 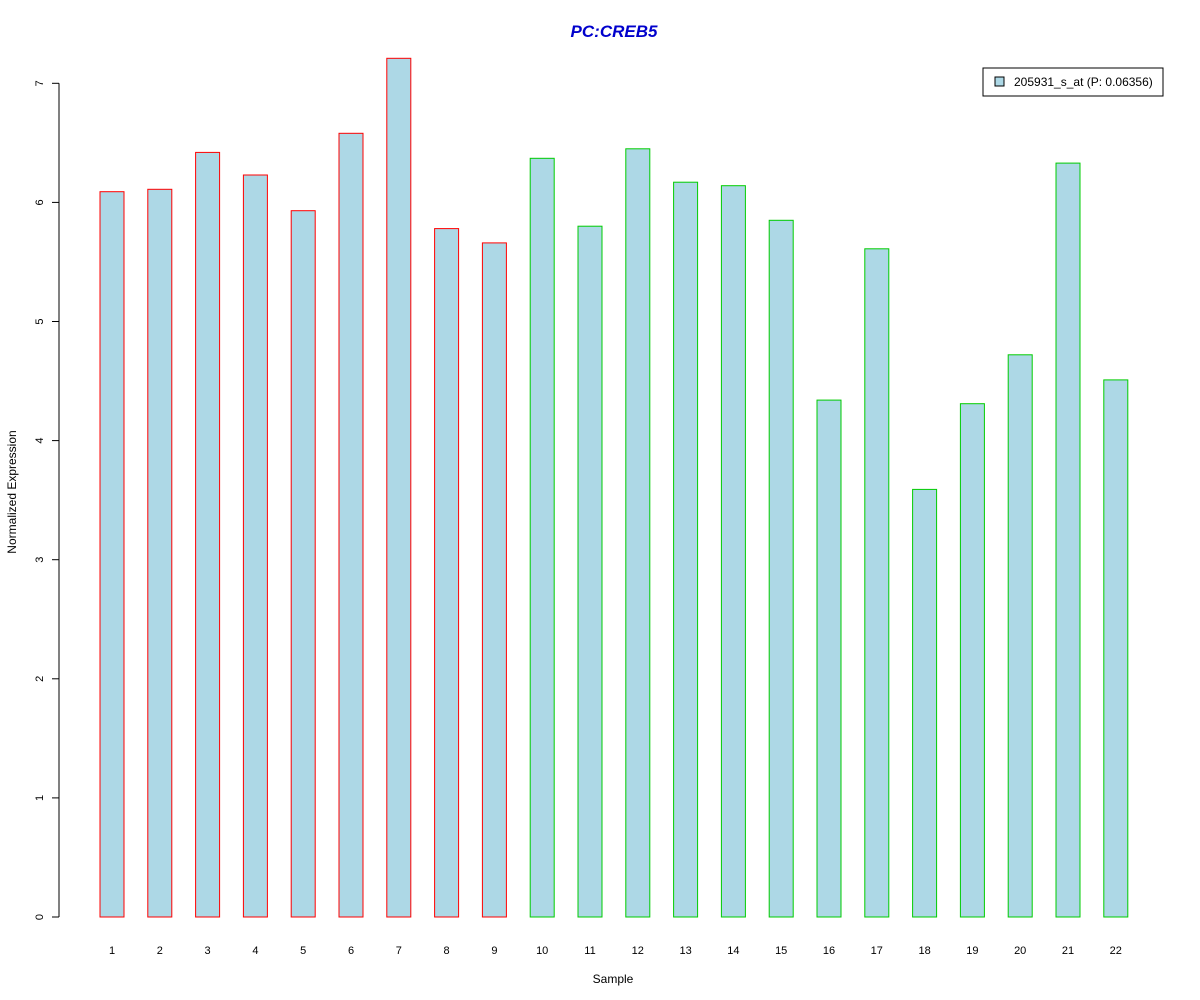 I want to click on x-tick-label: 20, so click(x=1020, y=951).